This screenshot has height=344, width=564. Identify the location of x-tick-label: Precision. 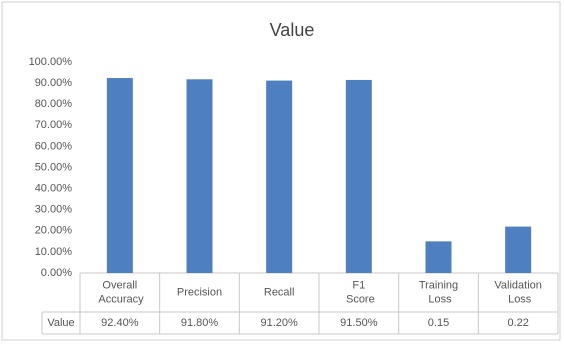
(199, 292).